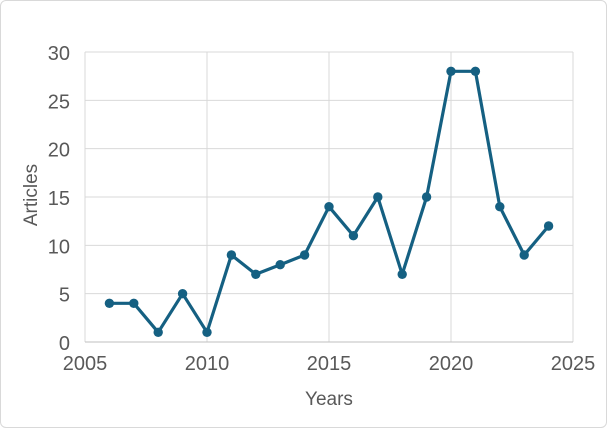 This screenshot has height=428, width=607. Describe the element at coordinates (451, 364) in the screenshot. I see `x-tick-label-2020: 2020` at that location.